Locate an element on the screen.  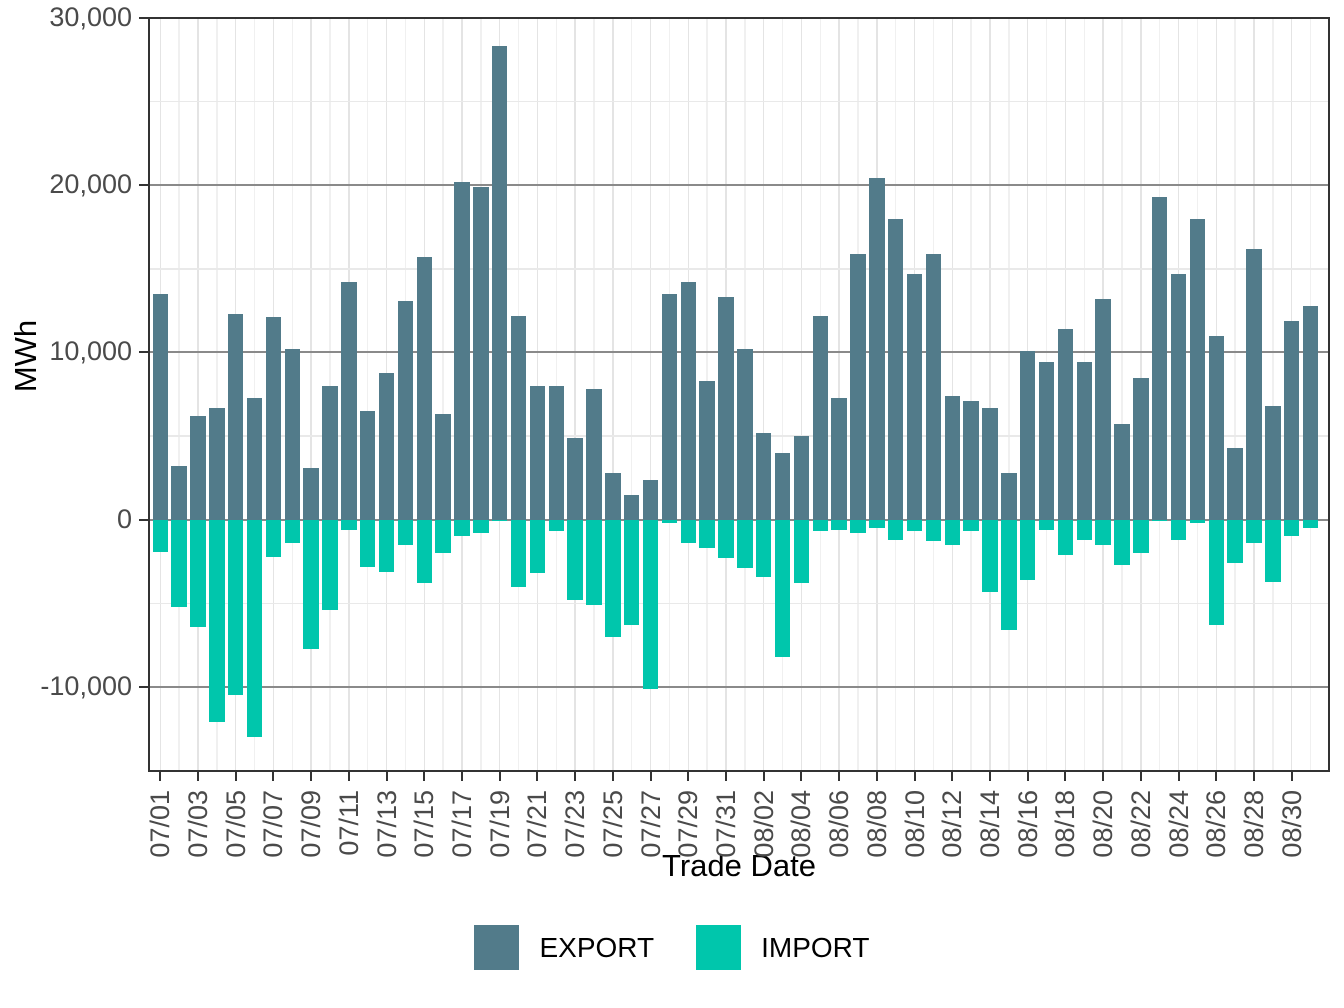
export-swatch-icon is located at coordinates (497, 947).